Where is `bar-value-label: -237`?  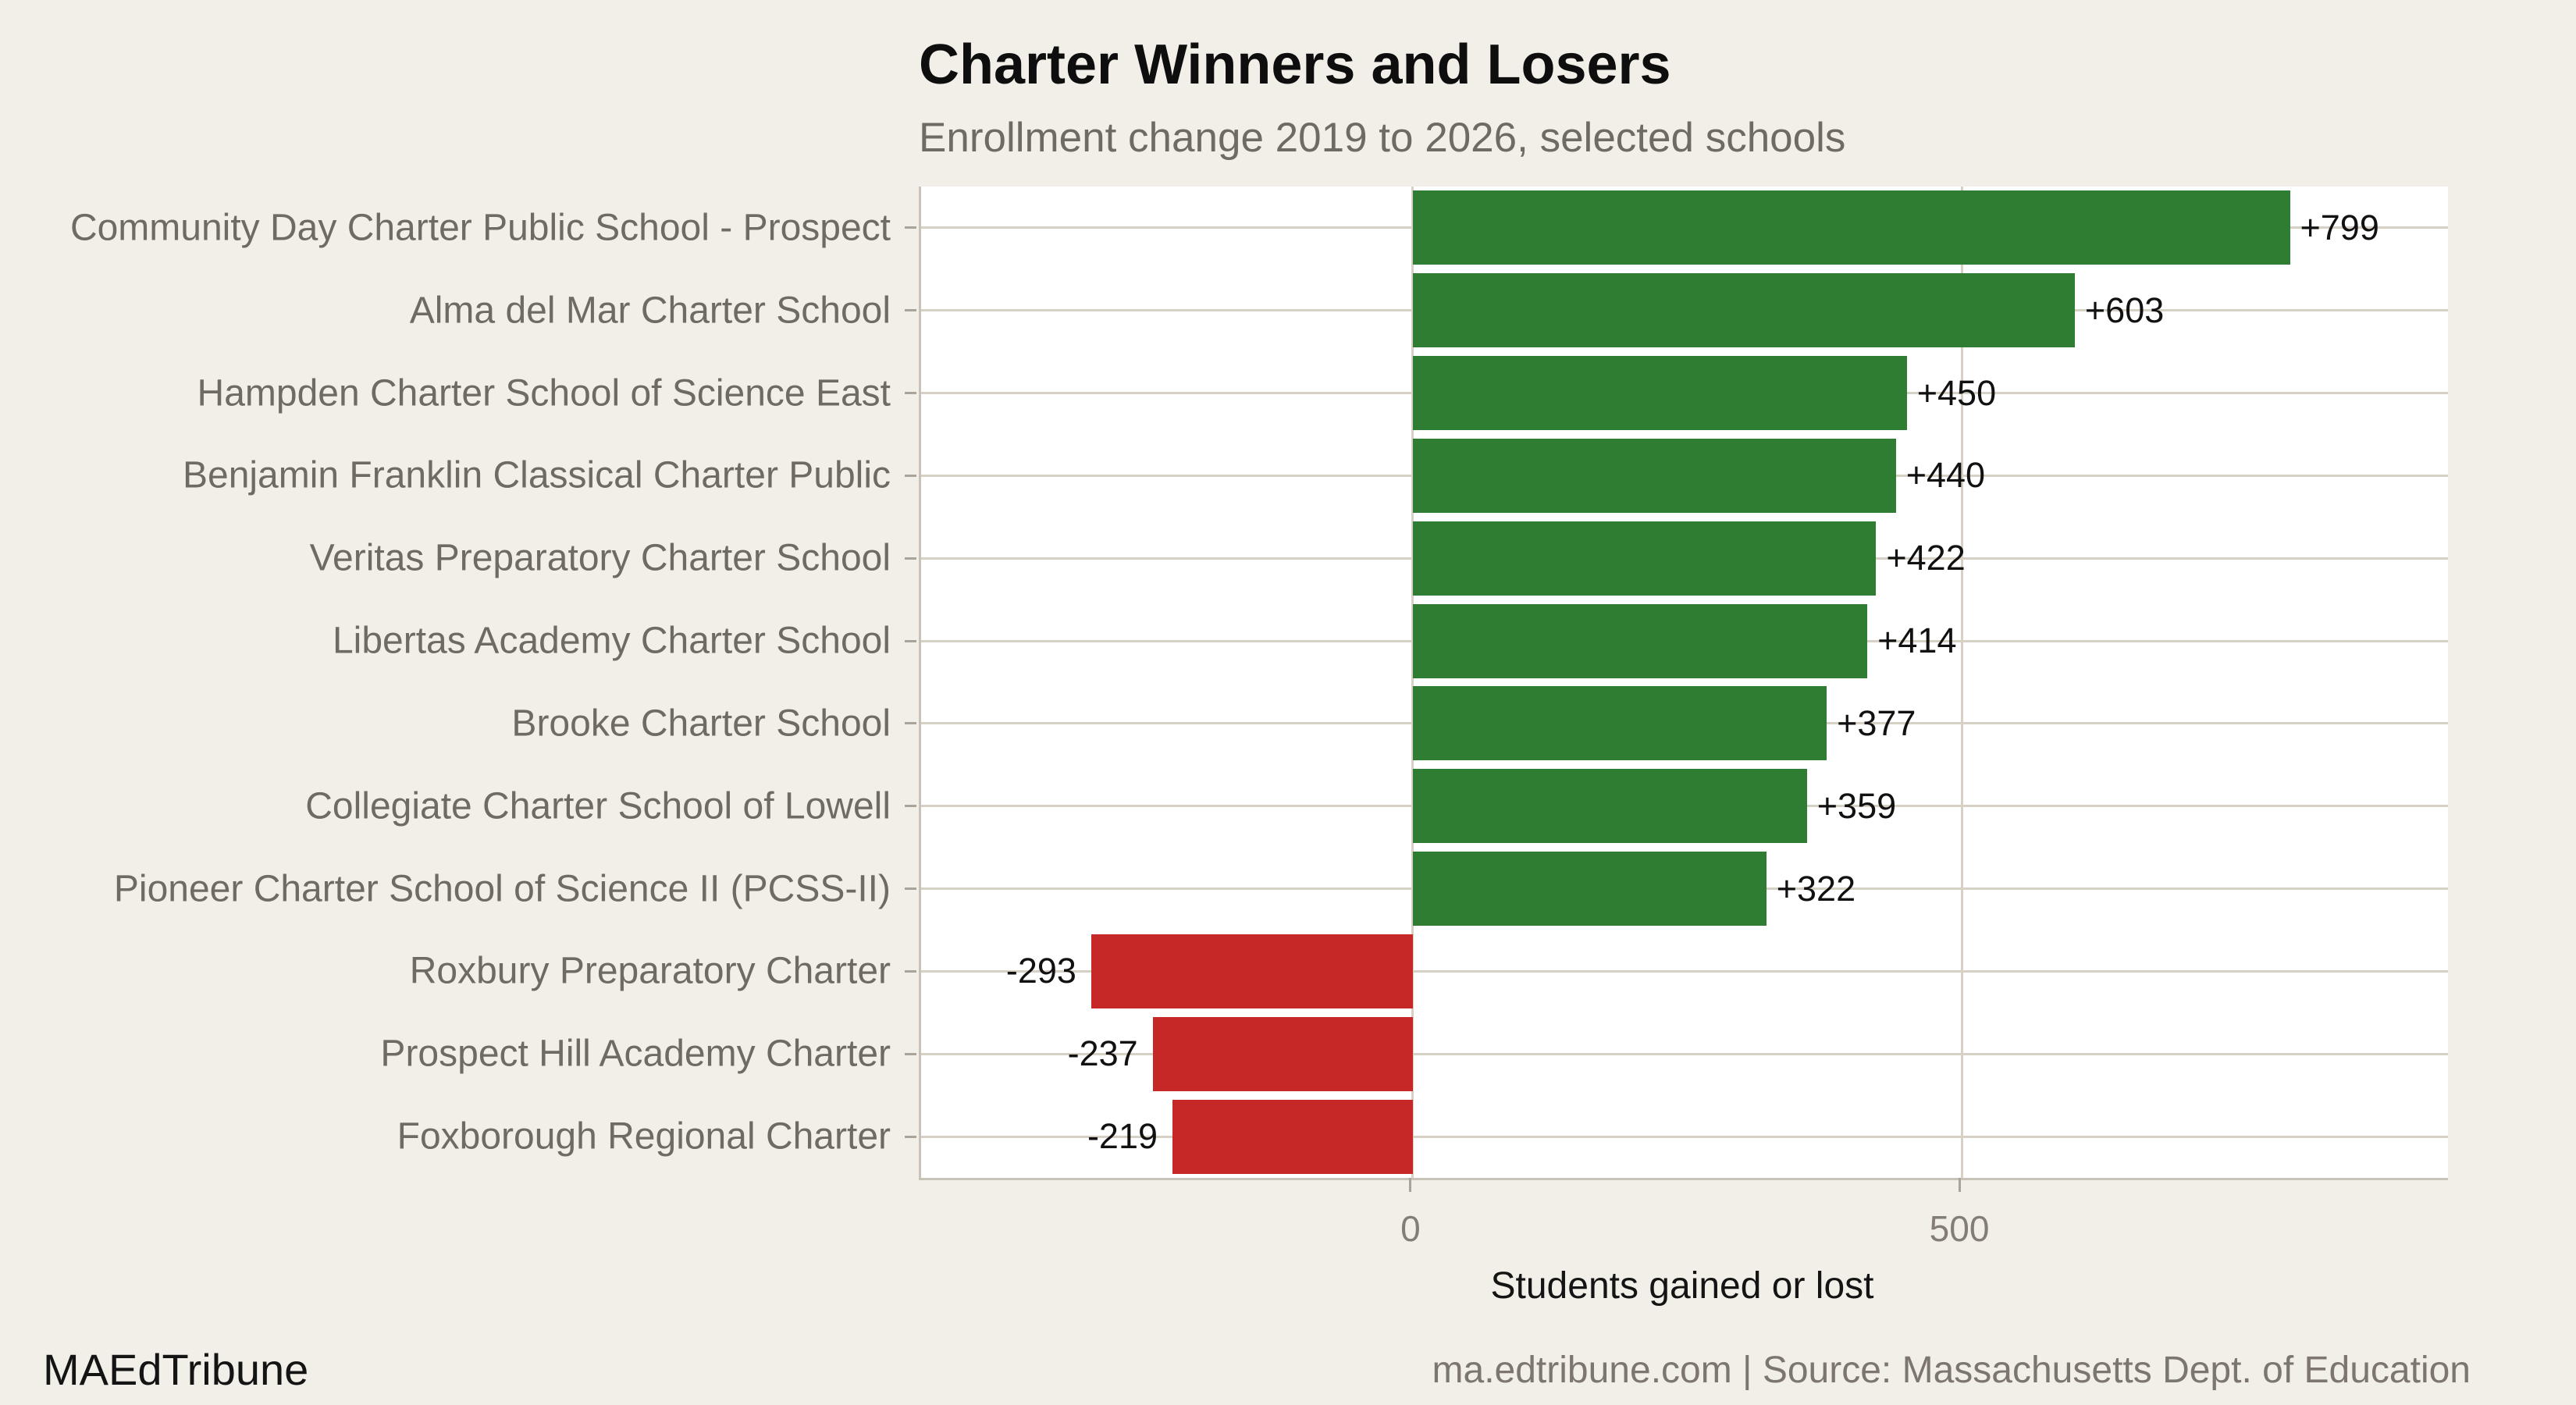 bar-value-label: -237 is located at coordinates (1102, 1053).